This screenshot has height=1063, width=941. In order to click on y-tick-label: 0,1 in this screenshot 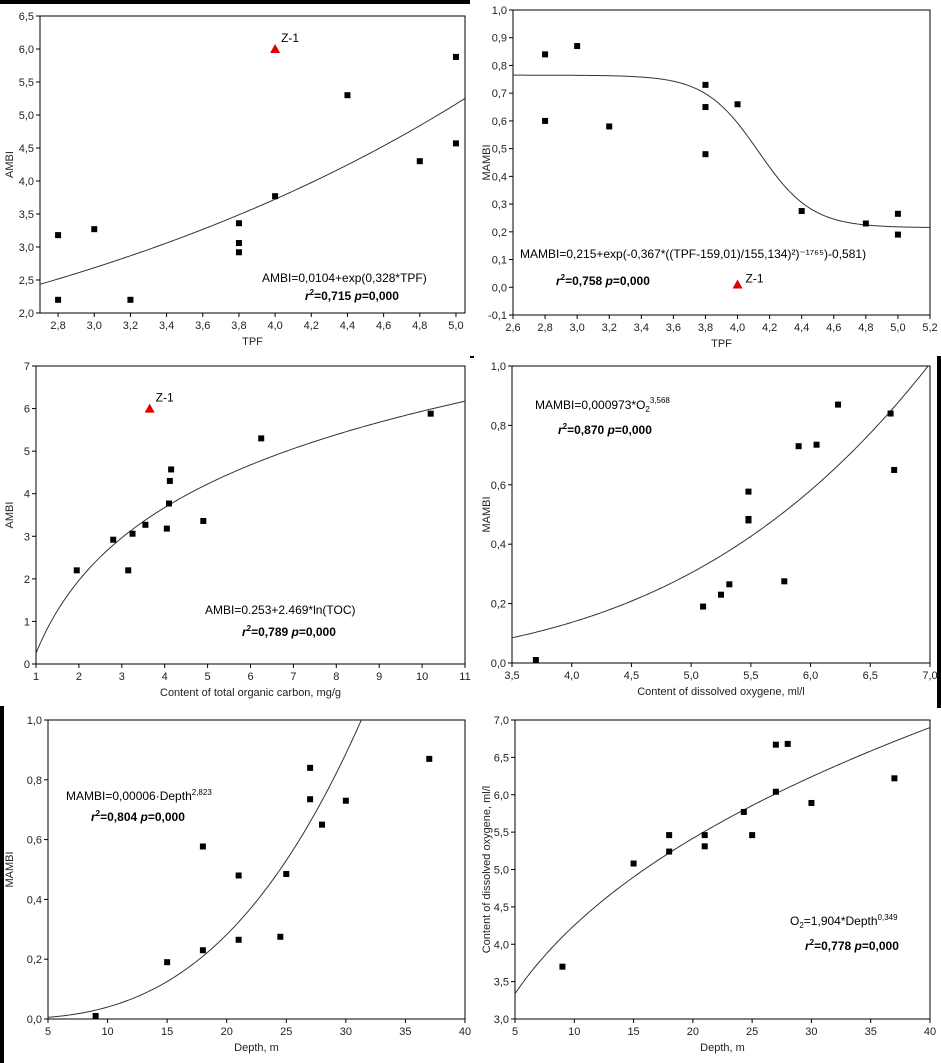, I will do `click(499, 261)`.